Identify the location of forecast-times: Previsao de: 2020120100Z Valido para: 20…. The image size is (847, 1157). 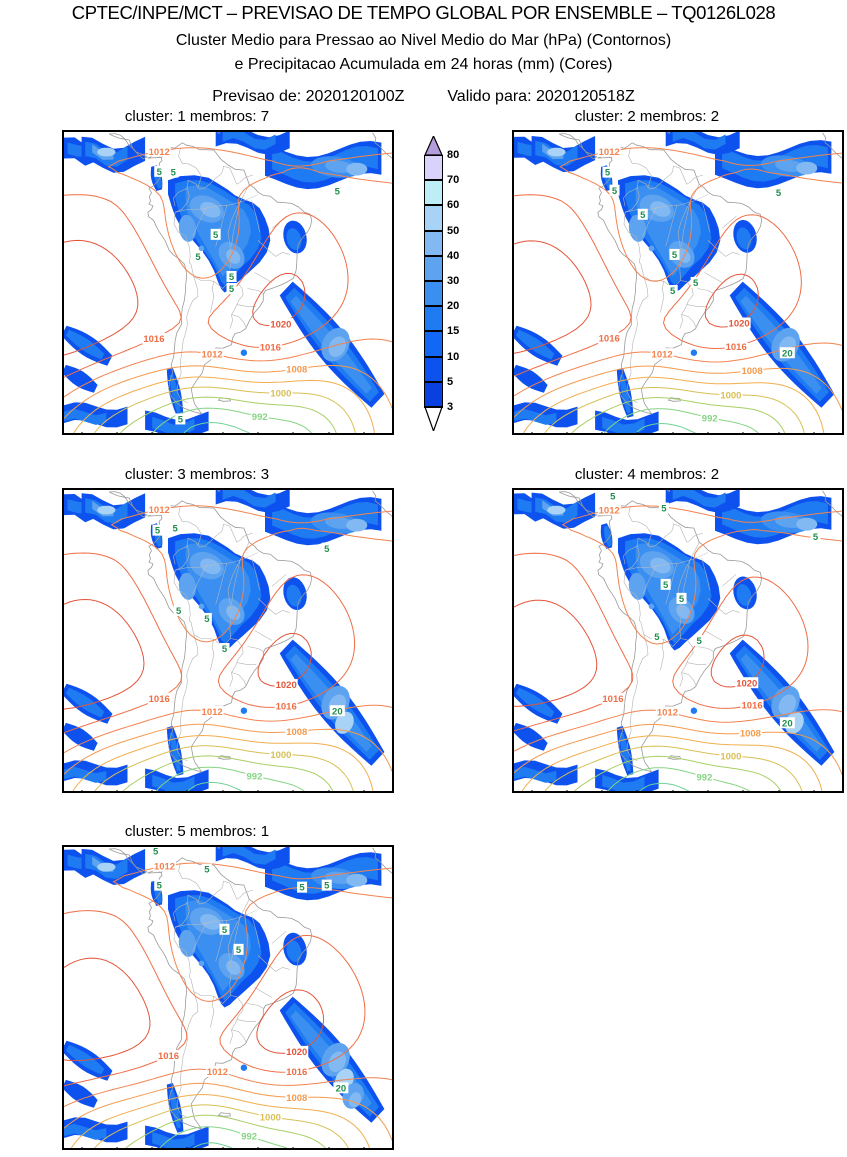
(423, 97).